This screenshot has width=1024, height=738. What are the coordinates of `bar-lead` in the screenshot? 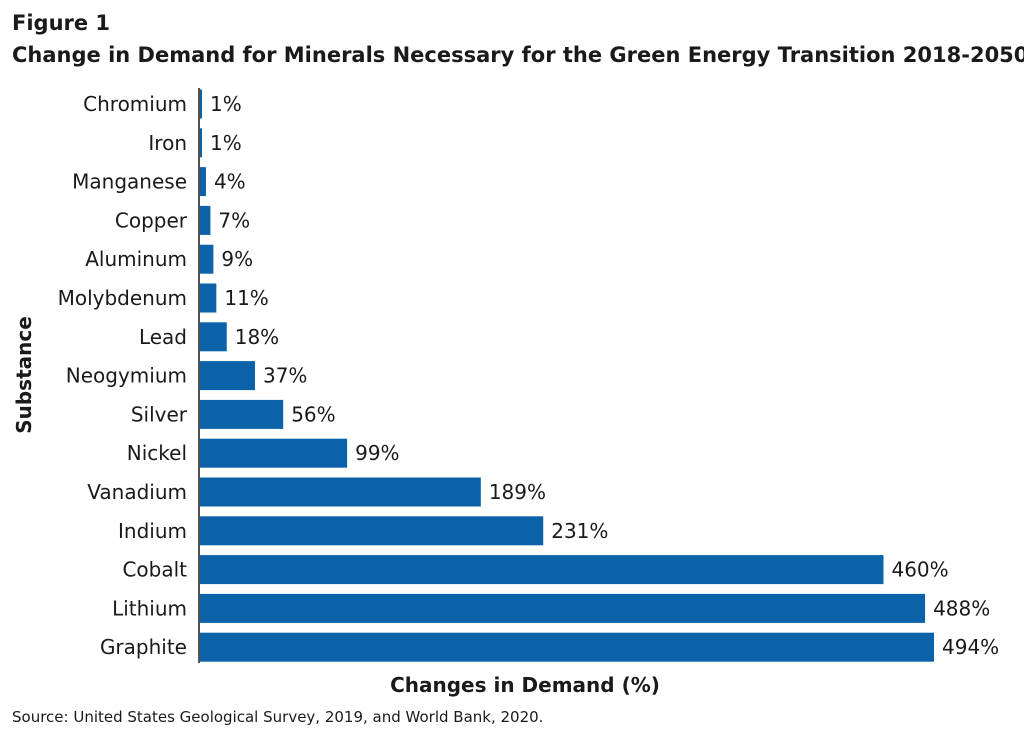 It's located at (213, 337).